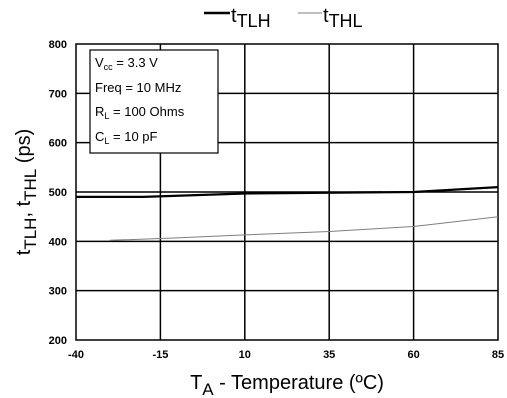 The height and width of the screenshot is (398, 507). I want to click on series-line-tlh, so click(287, 192).